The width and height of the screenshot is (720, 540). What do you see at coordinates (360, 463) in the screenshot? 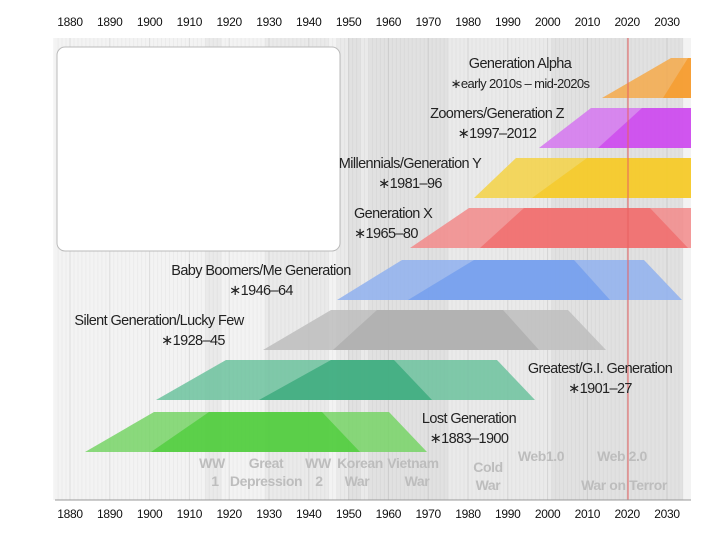
I see `event-korean-1: Korean` at bounding box center [360, 463].